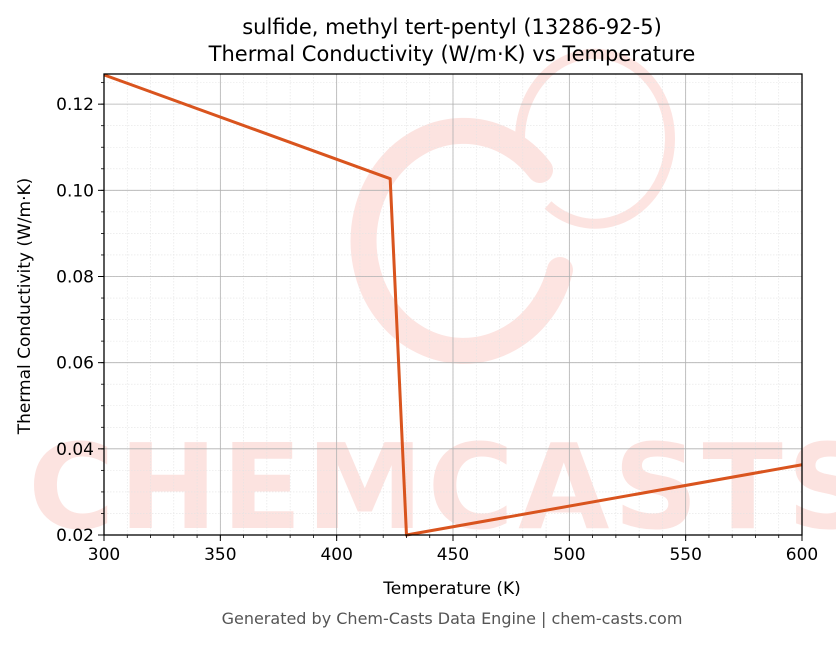 This screenshot has height=648, width=836. Describe the element at coordinates (25, 307) in the screenshot. I see `y-axis-label: Thermal Conductivity (W/m·K)` at that location.